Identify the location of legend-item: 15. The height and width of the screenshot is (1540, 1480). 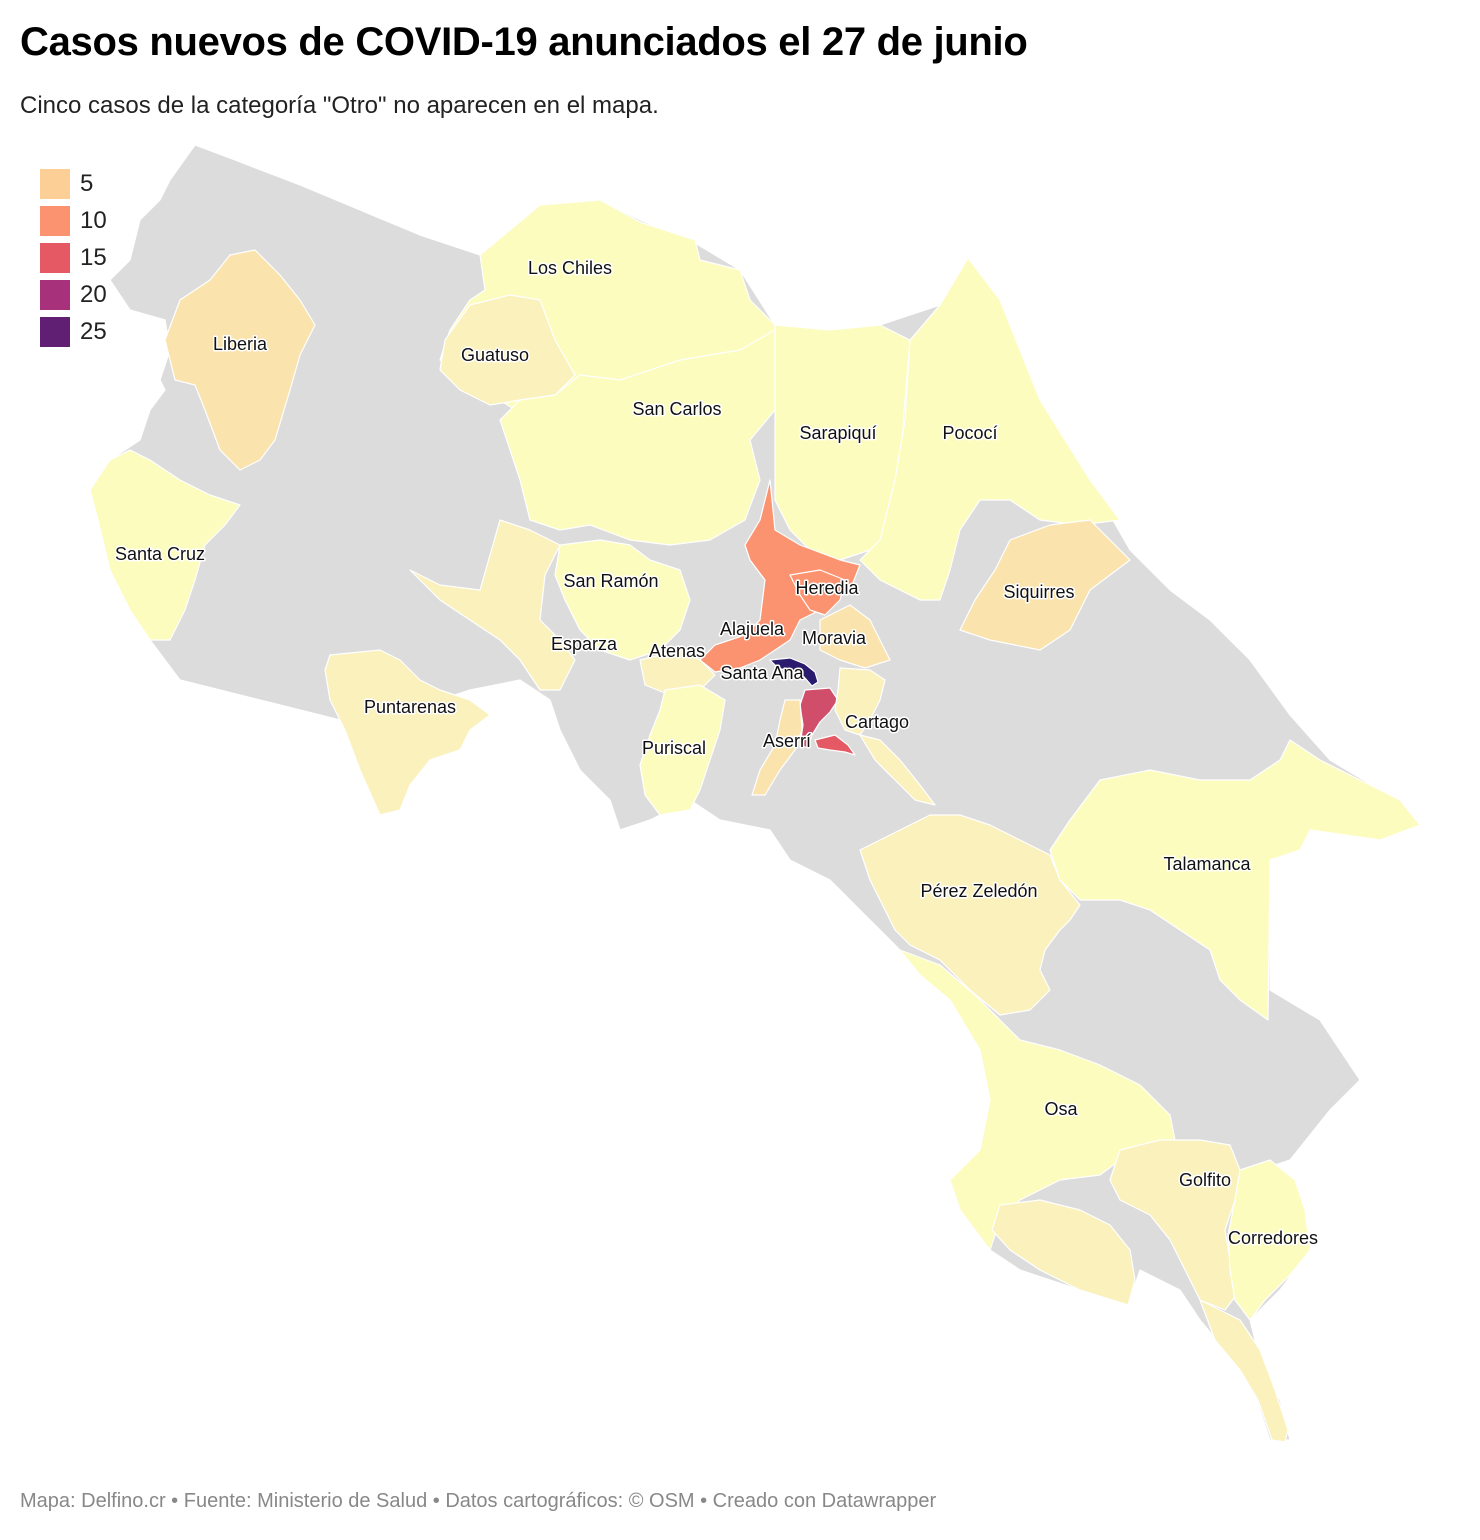
(73, 257).